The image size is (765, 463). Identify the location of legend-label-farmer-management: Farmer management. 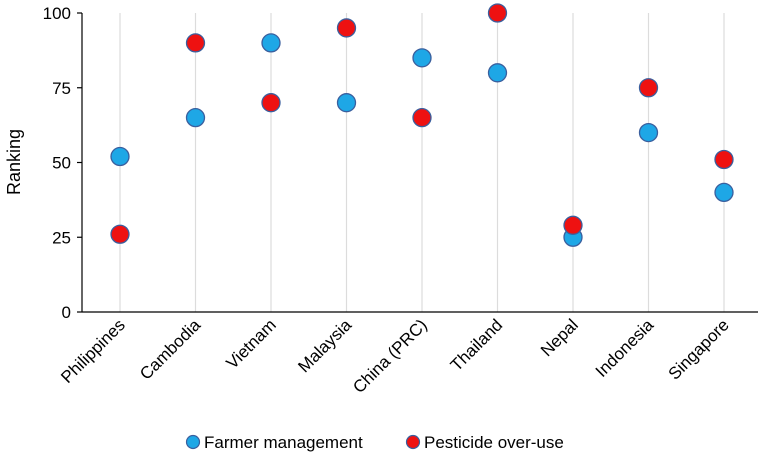
(283, 442).